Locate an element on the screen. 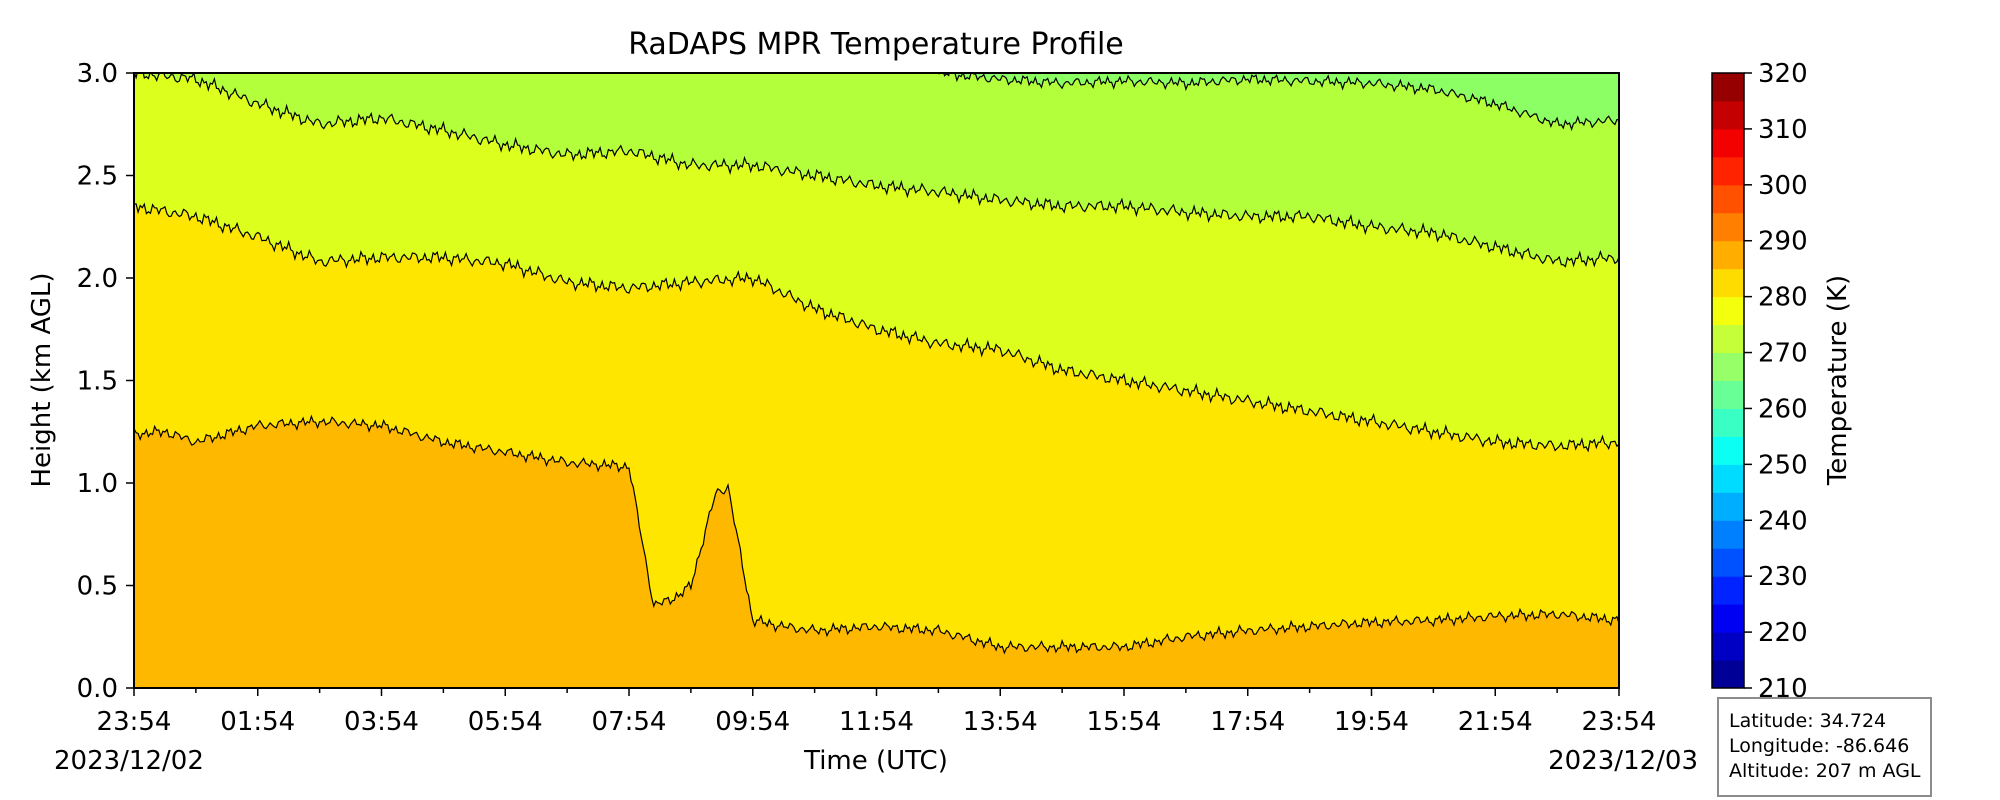  latitude-text: Latitude: 34.724 is located at coordinates (1808, 721).